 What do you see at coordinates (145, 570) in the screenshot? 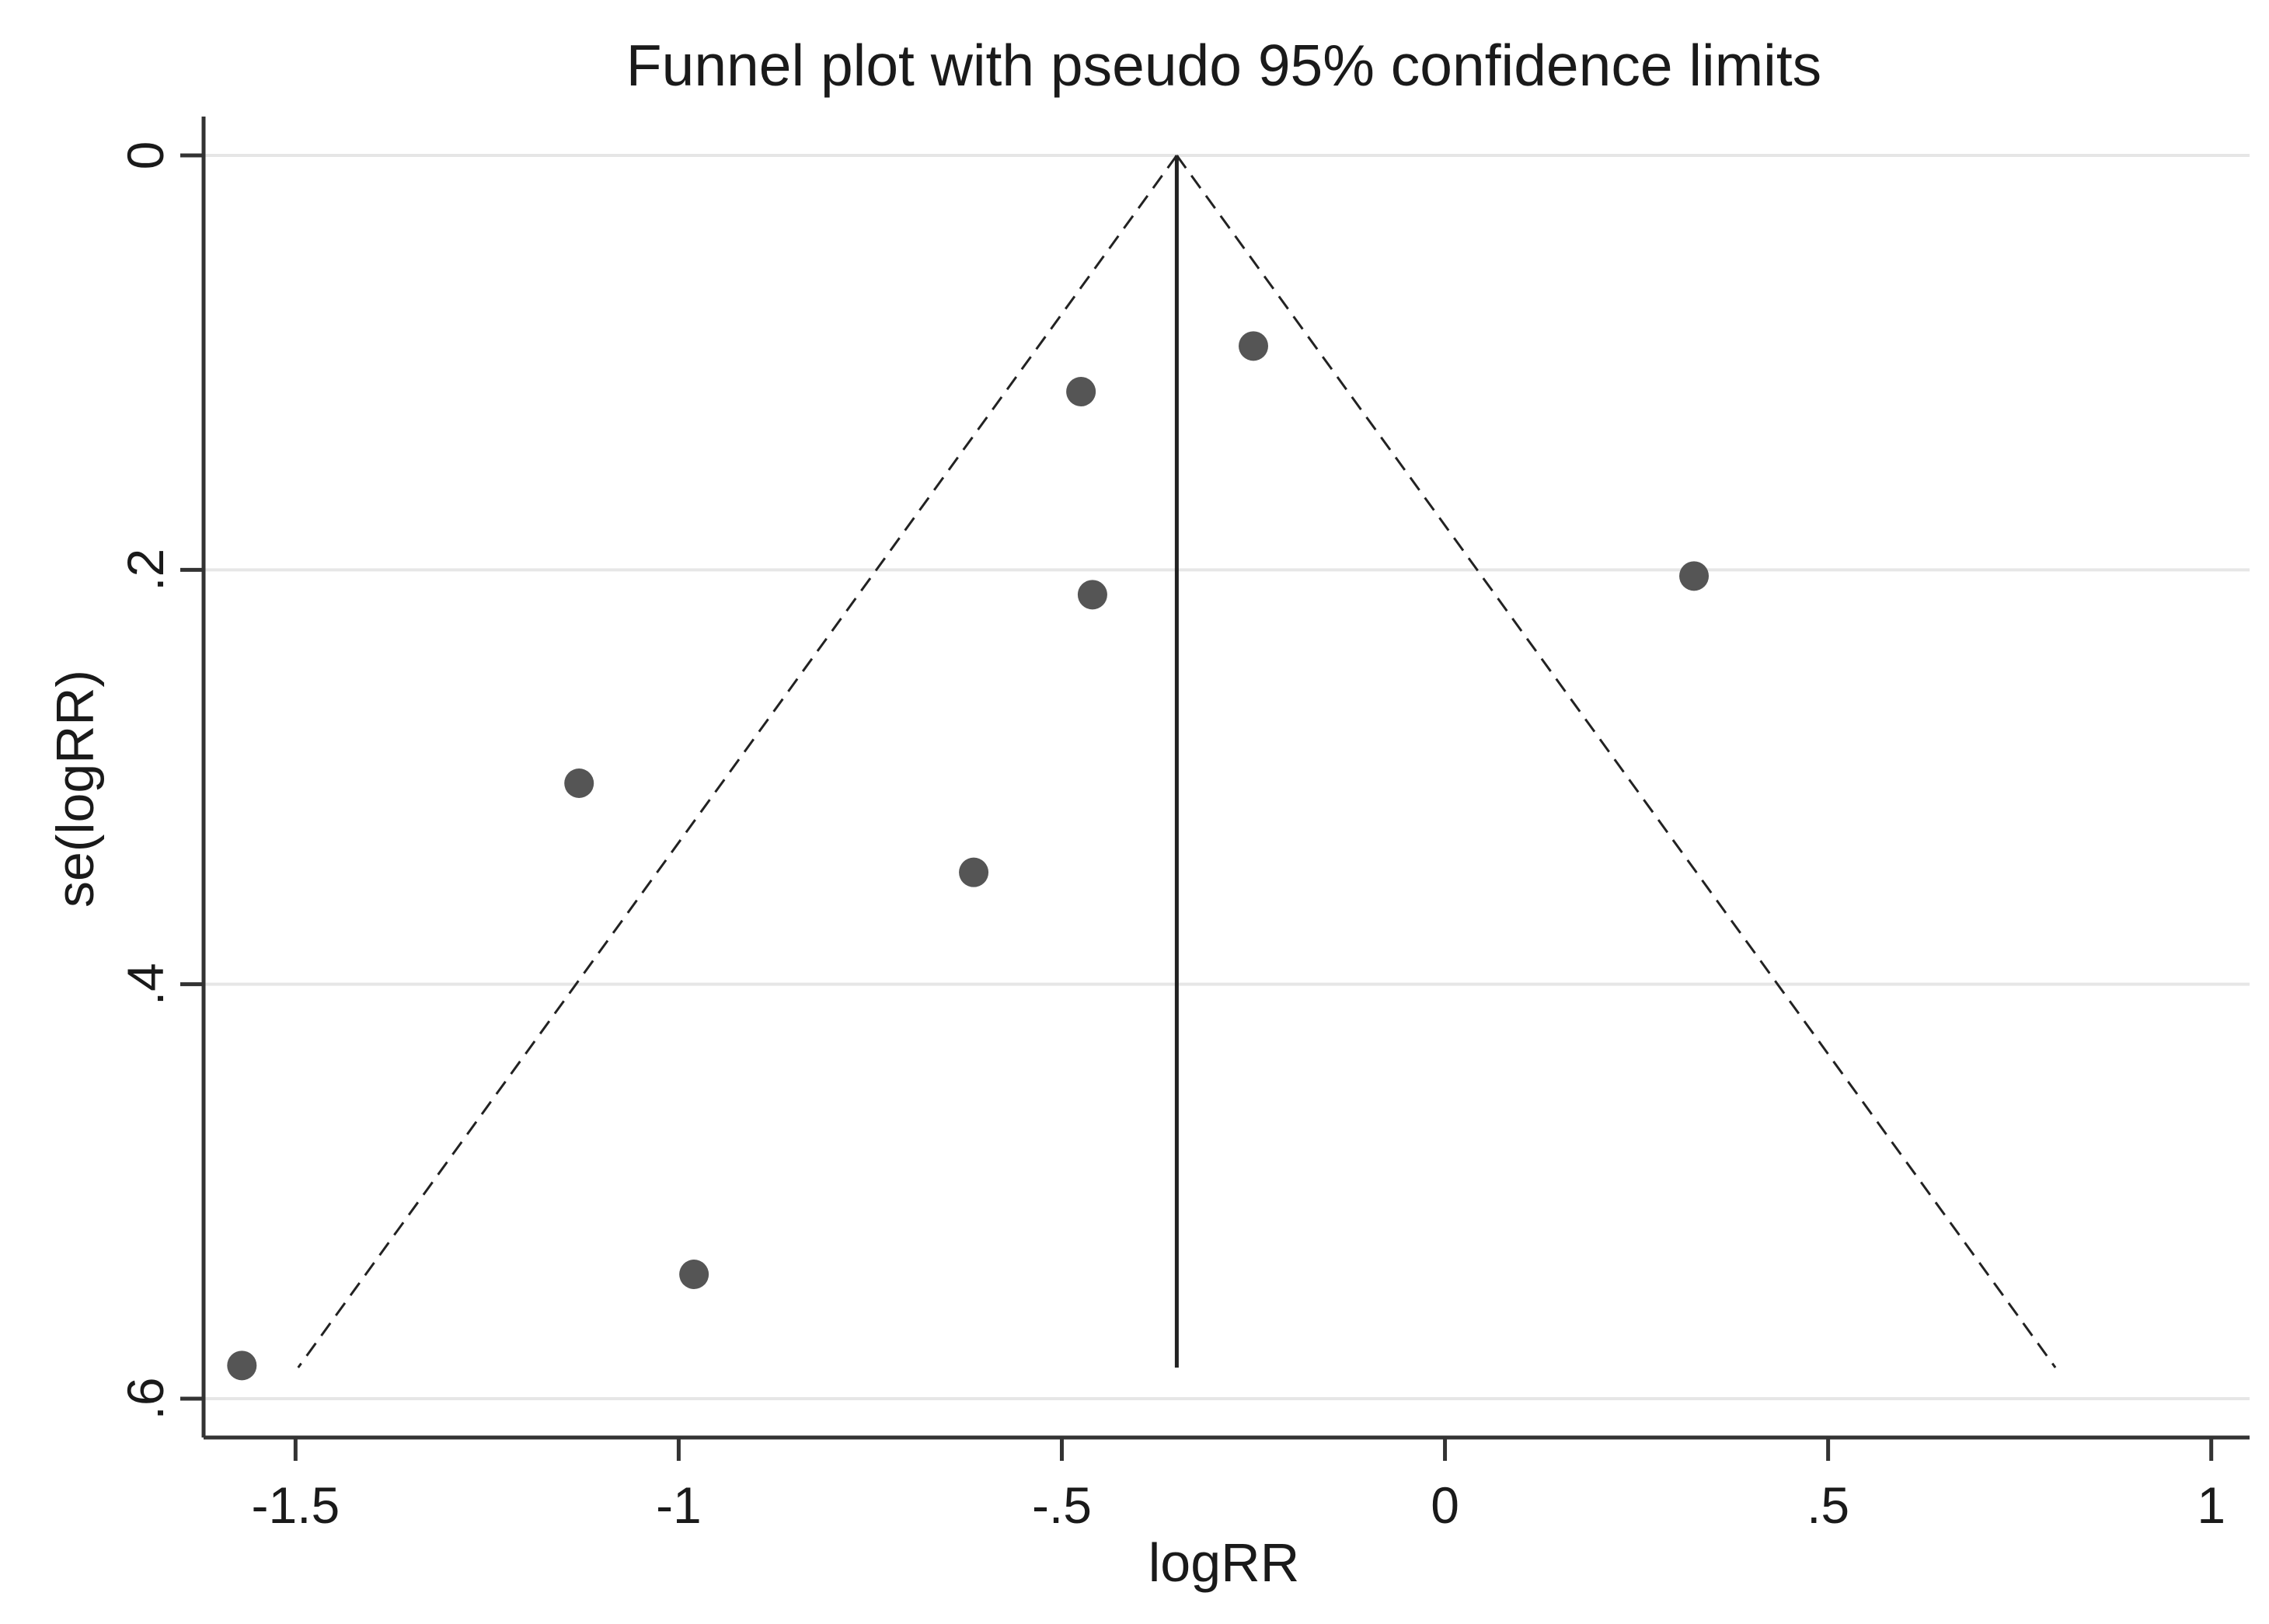
I see `y-tick-label: .2` at bounding box center [145, 570].